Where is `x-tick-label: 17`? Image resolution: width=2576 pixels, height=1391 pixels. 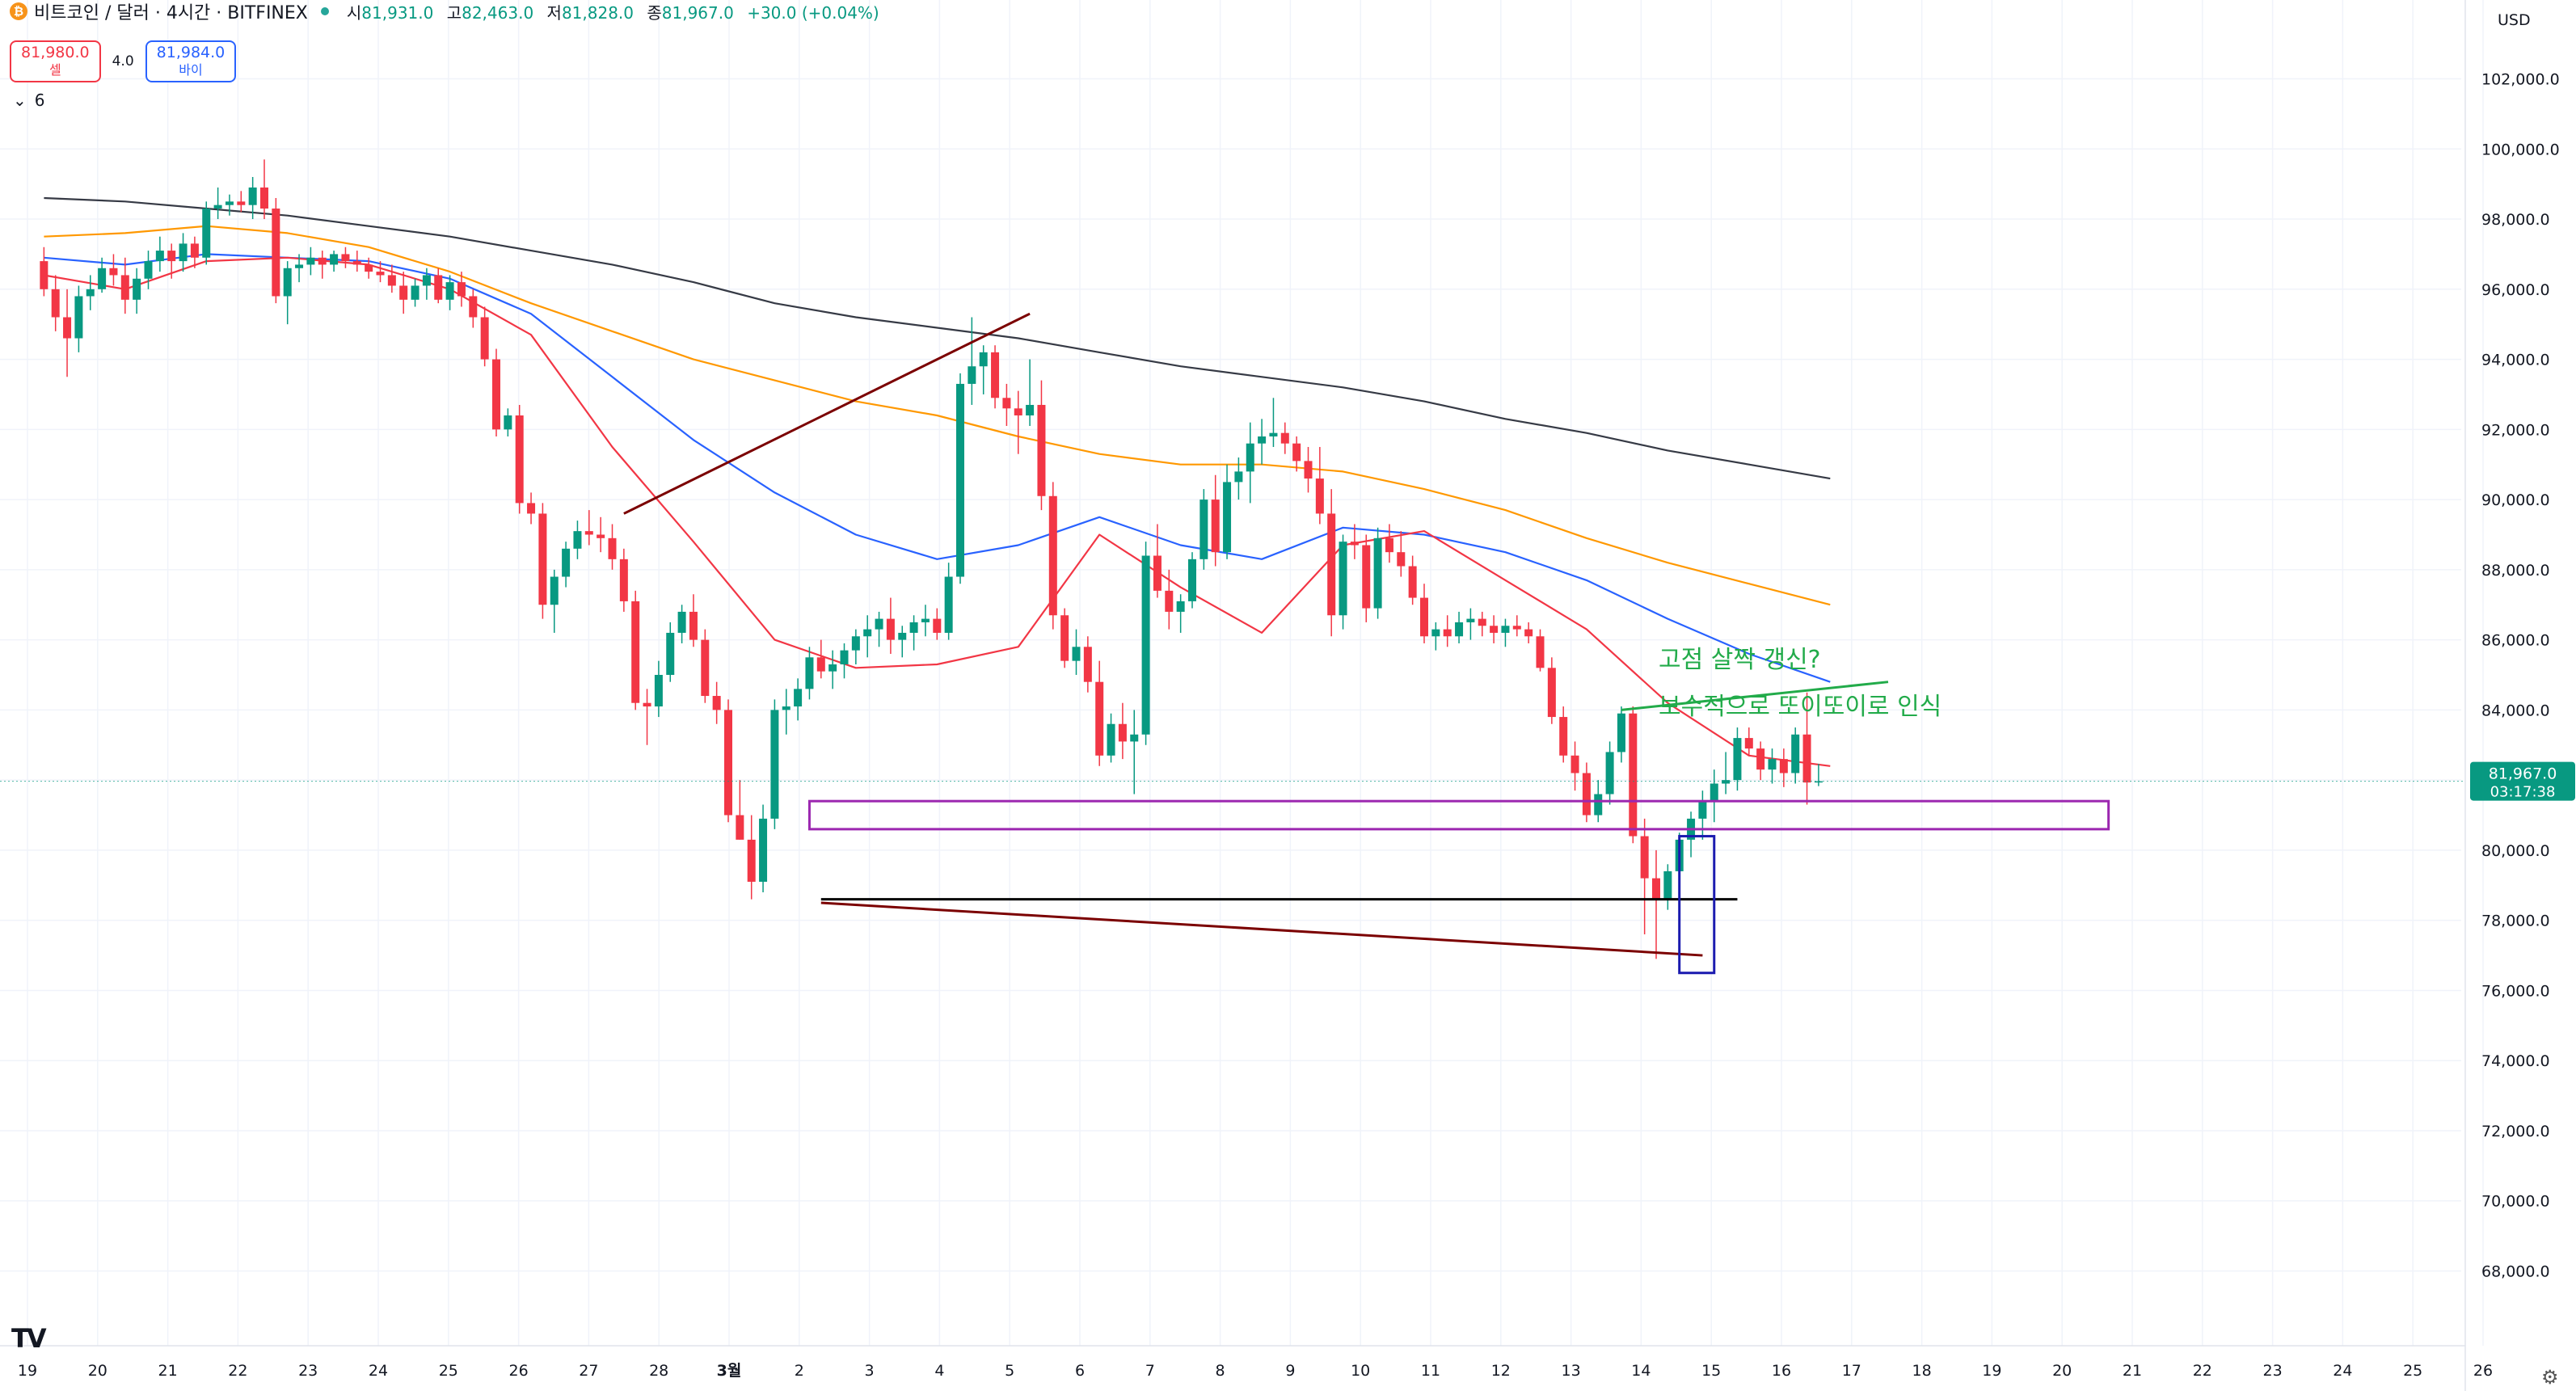 x-tick-label: 17 is located at coordinates (1851, 1371).